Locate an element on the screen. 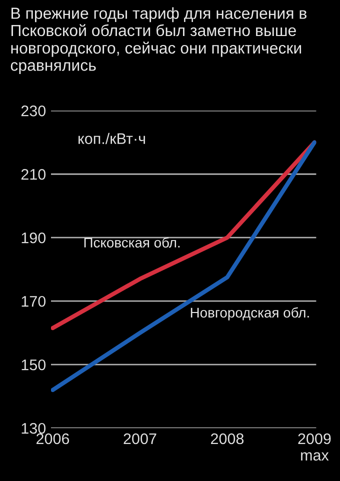  y-tick-label: 150 is located at coordinates (34, 364).